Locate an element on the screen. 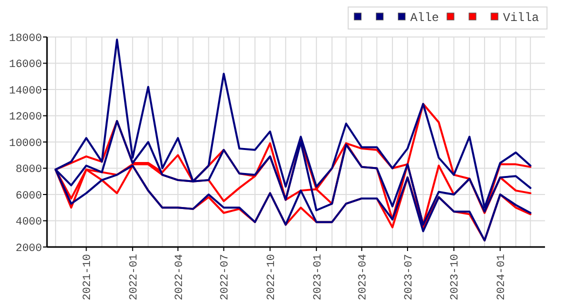 The height and width of the screenshot is (300, 585). x-tick-label: 2024-01 is located at coordinates (502, 277).